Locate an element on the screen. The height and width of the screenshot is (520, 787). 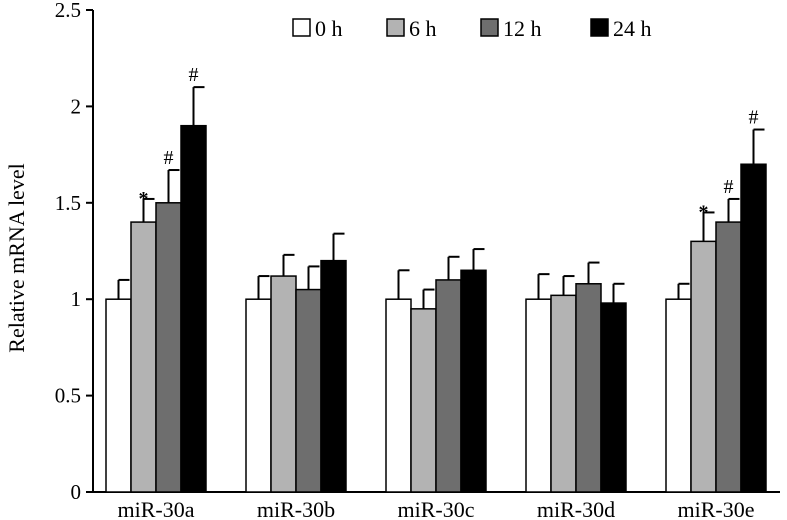
category-label: miR-30c is located at coordinates (436, 508).